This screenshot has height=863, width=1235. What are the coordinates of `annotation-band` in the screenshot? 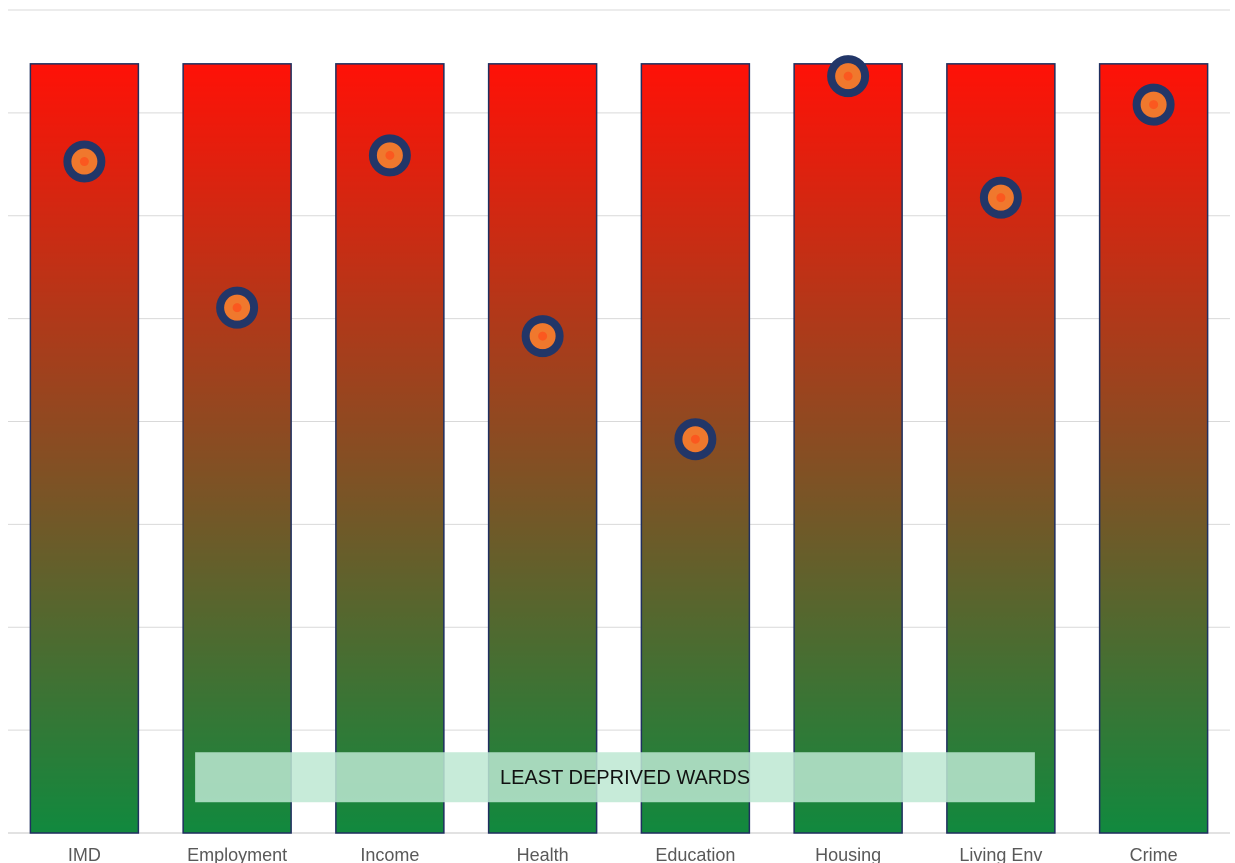 It's located at (615, 777).